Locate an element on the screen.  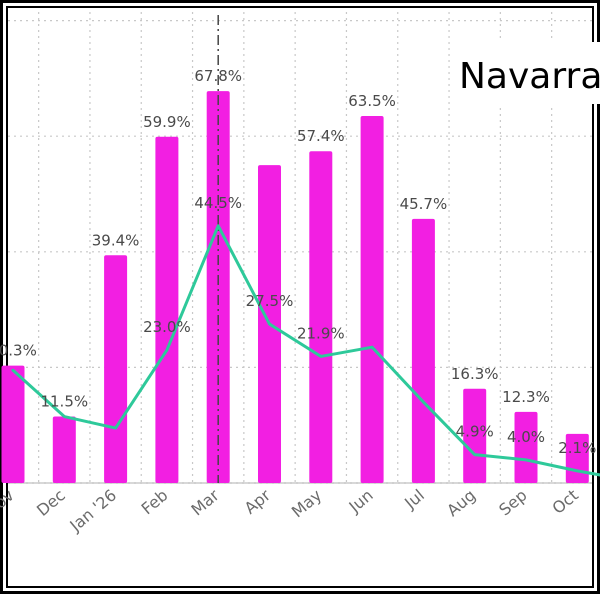
bar-label-6: 57.4% is located at coordinates (321, 136).